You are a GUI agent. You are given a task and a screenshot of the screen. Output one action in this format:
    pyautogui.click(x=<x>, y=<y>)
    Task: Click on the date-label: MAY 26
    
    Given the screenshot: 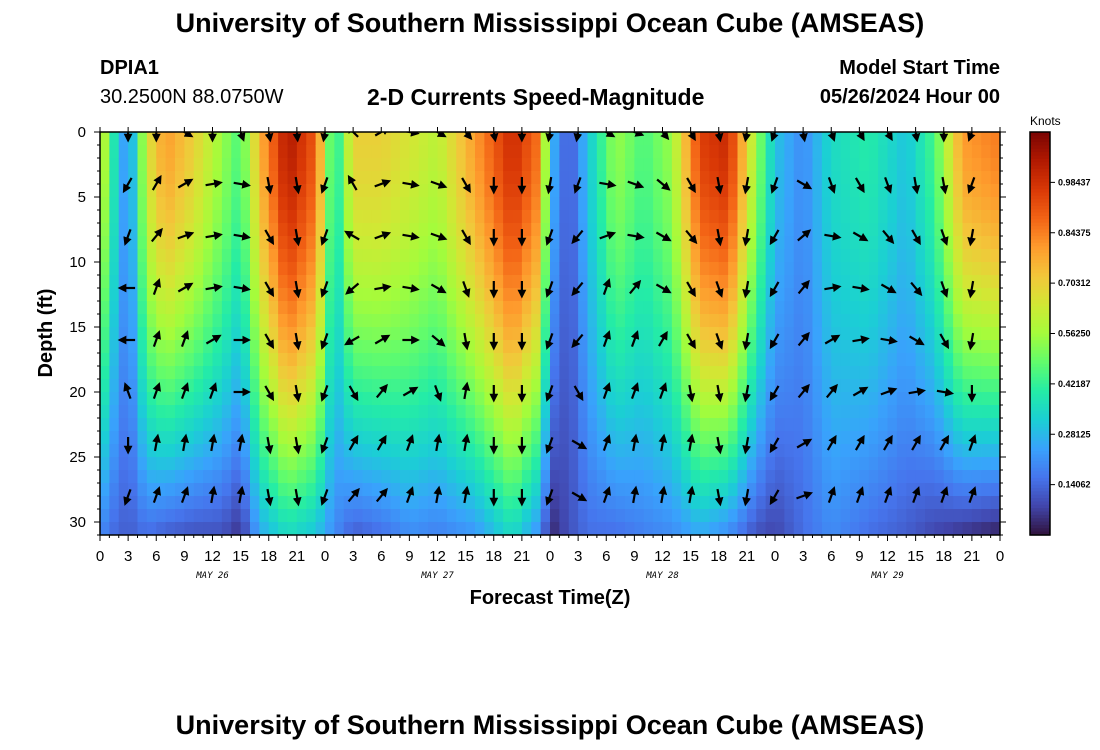 What is the action you would take?
    pyautogui.click(x=212, y=576)
    